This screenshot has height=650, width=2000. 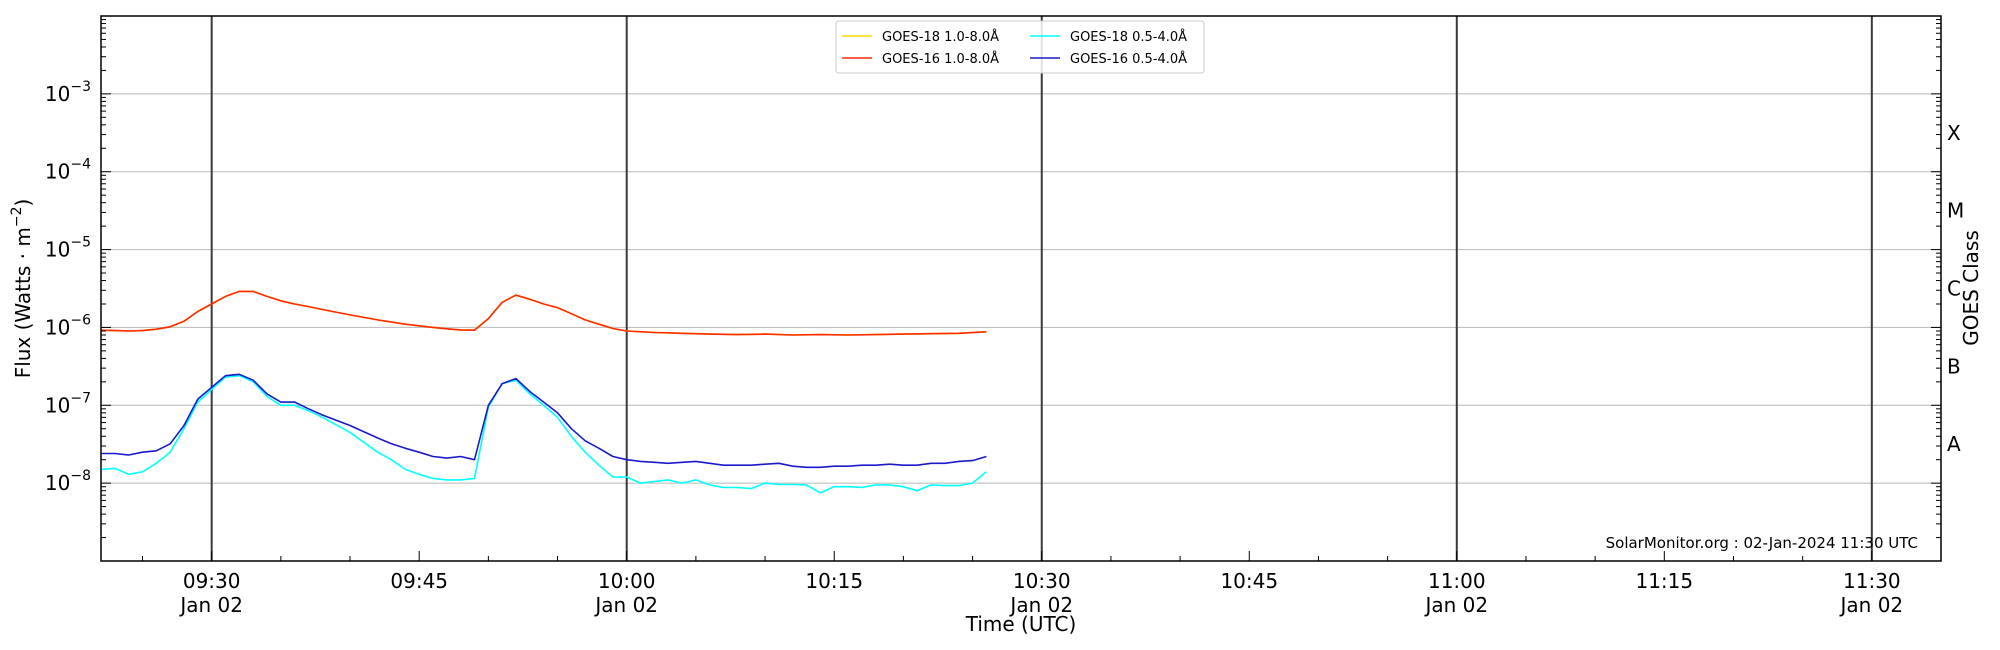 What do you see at coordinates (1954, 133) in the screenshot?
I see `goes-class-label: X` at bounding box center [1954, 133].